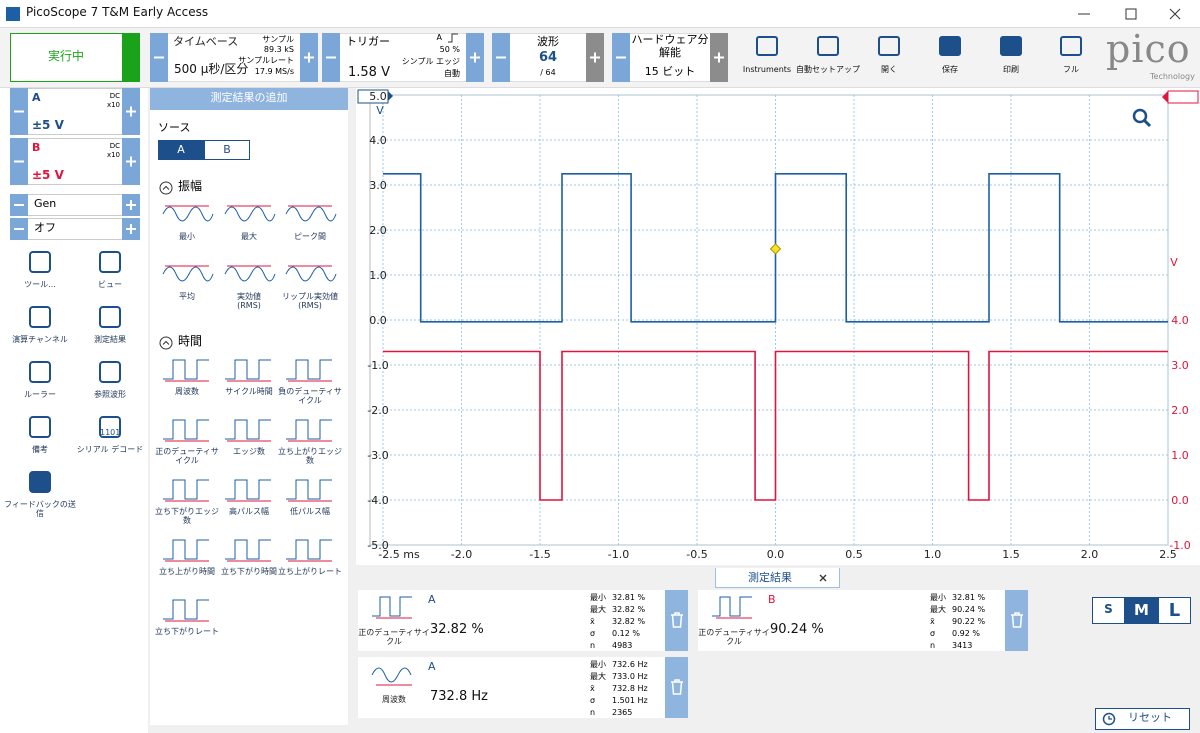  Describe the element at coordinates (110, 317) in the screenshot. I see `tool-glyph` at that location.